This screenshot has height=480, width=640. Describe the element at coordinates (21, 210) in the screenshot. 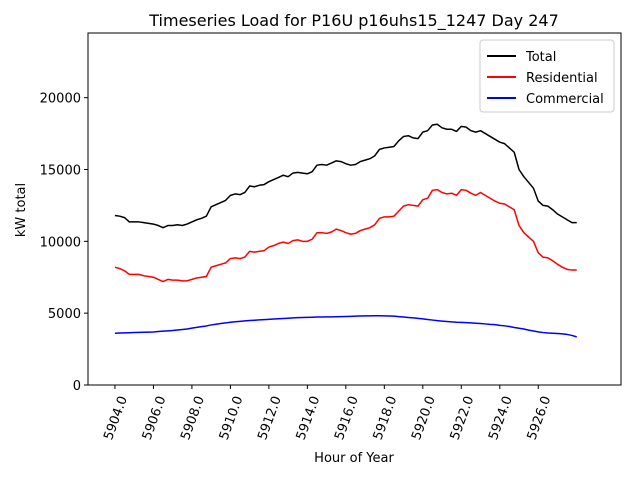

I see `y-axis-label: kW total` at that location.